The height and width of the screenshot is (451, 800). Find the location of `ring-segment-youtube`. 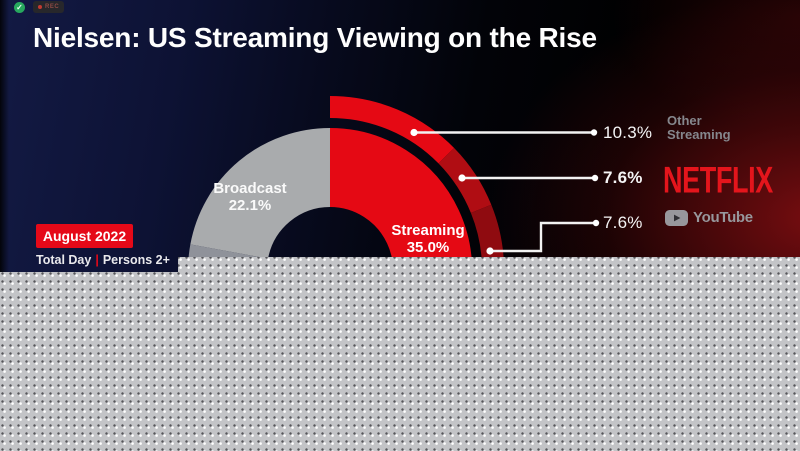

ring-segment-youtube is located at coordinates (476, 238).